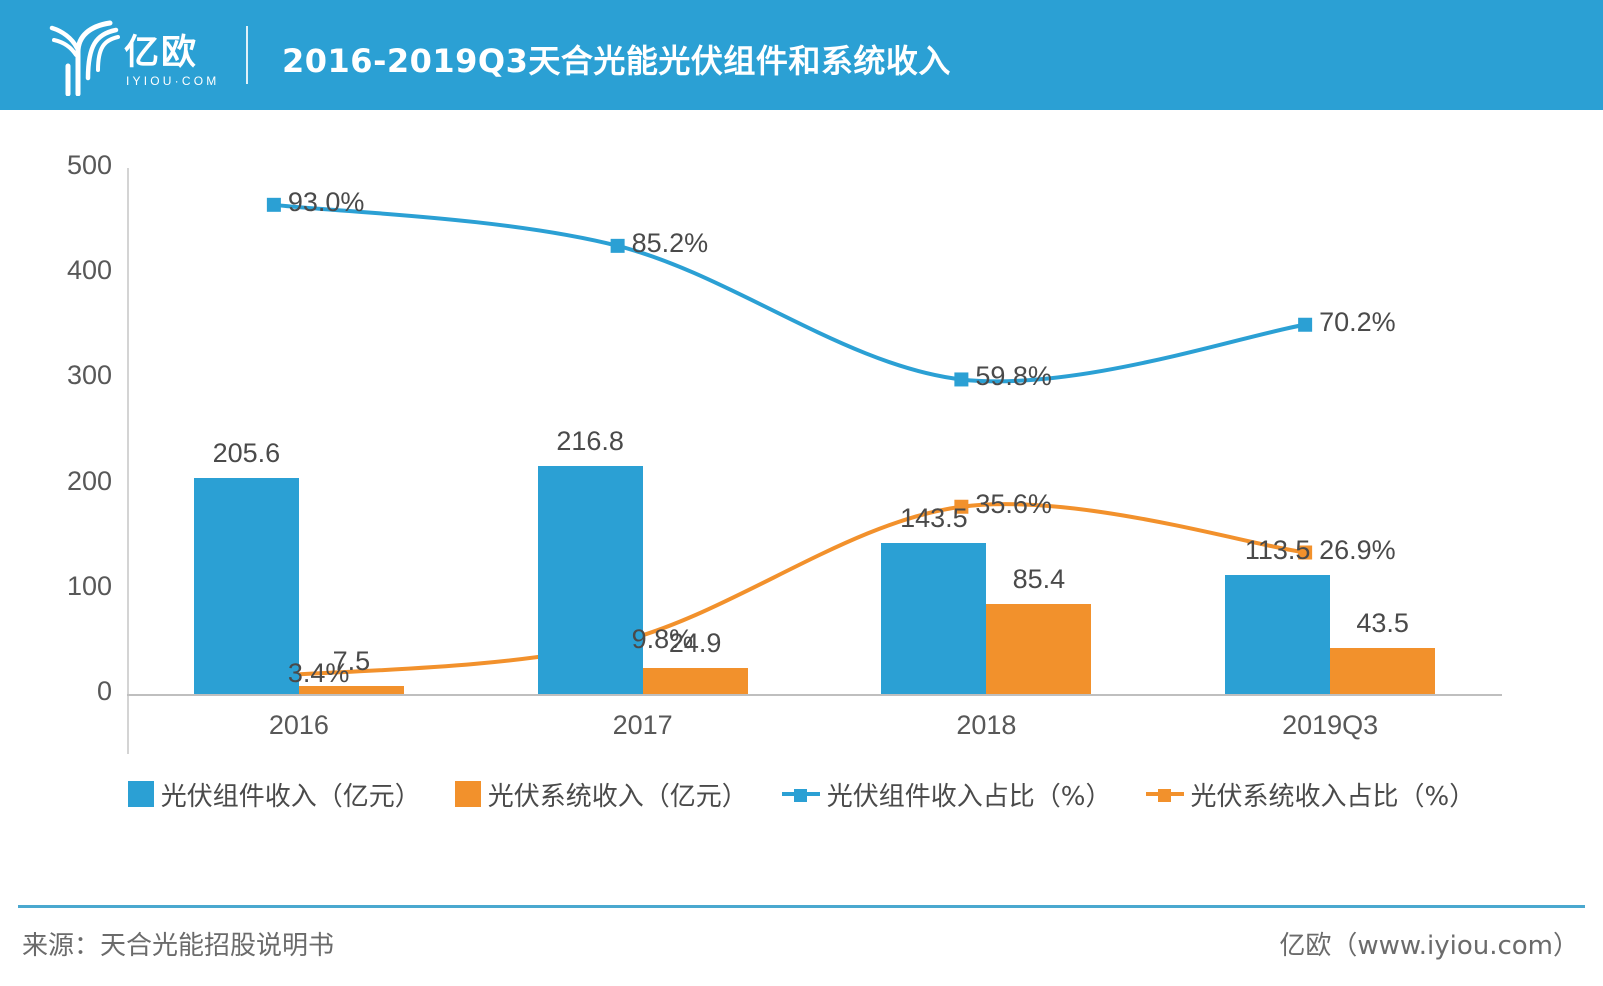 This screenshot has width=1603, height=986. I want to click on header-banner: 亿欧 IYIOU·COM 2016-2019Q3天合光能光伏组件和系统收入, so click(801, 55).